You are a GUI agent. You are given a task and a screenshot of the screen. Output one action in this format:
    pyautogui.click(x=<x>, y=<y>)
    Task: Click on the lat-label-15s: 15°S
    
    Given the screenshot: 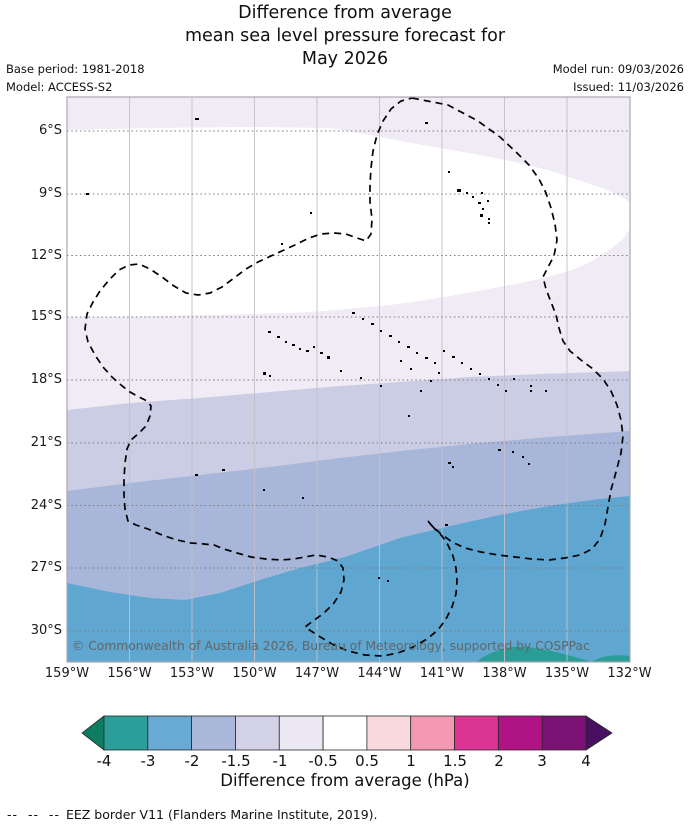 What is the action you would take?
    pyautogui.click(x=46, y=316)
    